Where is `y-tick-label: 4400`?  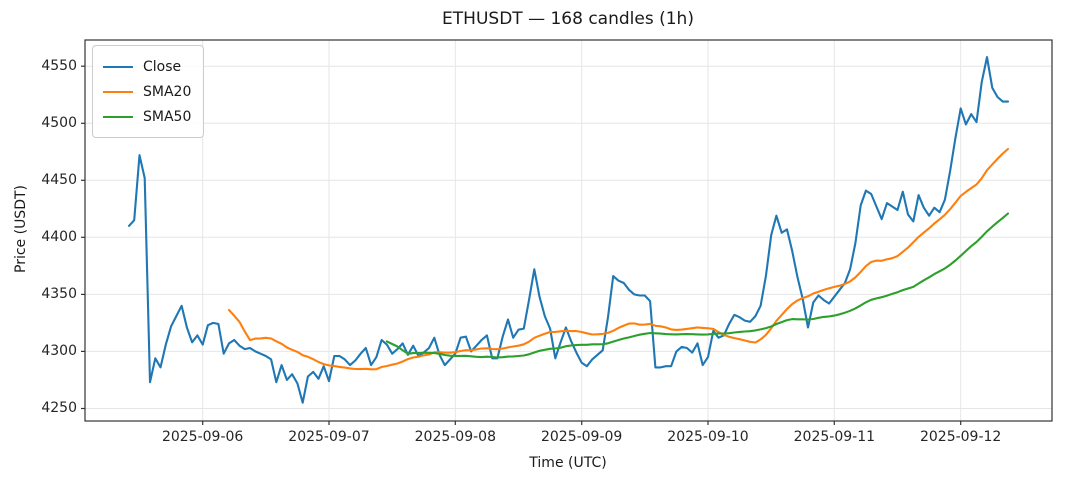 y-tick-label: 4400 is located at coordinates (59, 237).